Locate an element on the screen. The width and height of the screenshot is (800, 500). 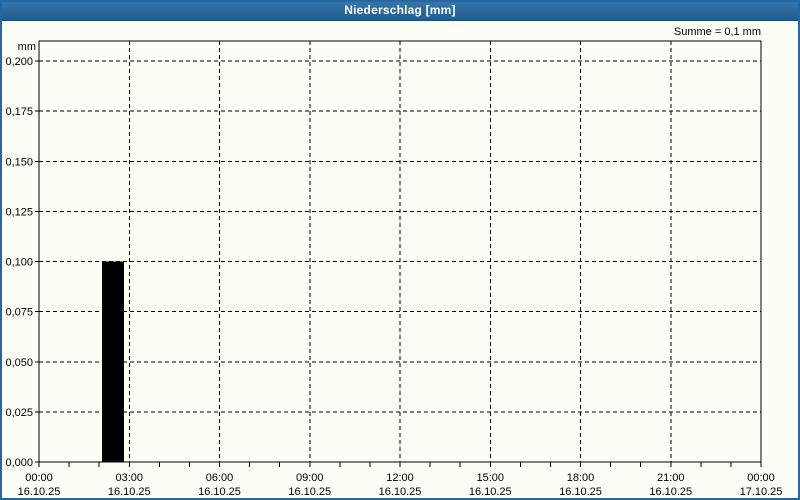
x-tick-time-label: 21:00 is located at coordinates (671, 478).